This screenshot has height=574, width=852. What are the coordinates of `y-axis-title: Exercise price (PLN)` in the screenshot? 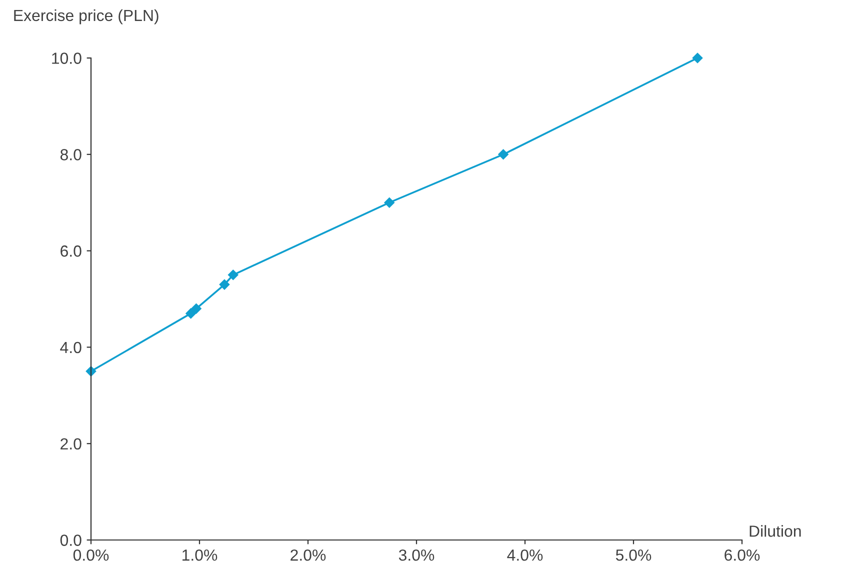 It's located at (86, 16).